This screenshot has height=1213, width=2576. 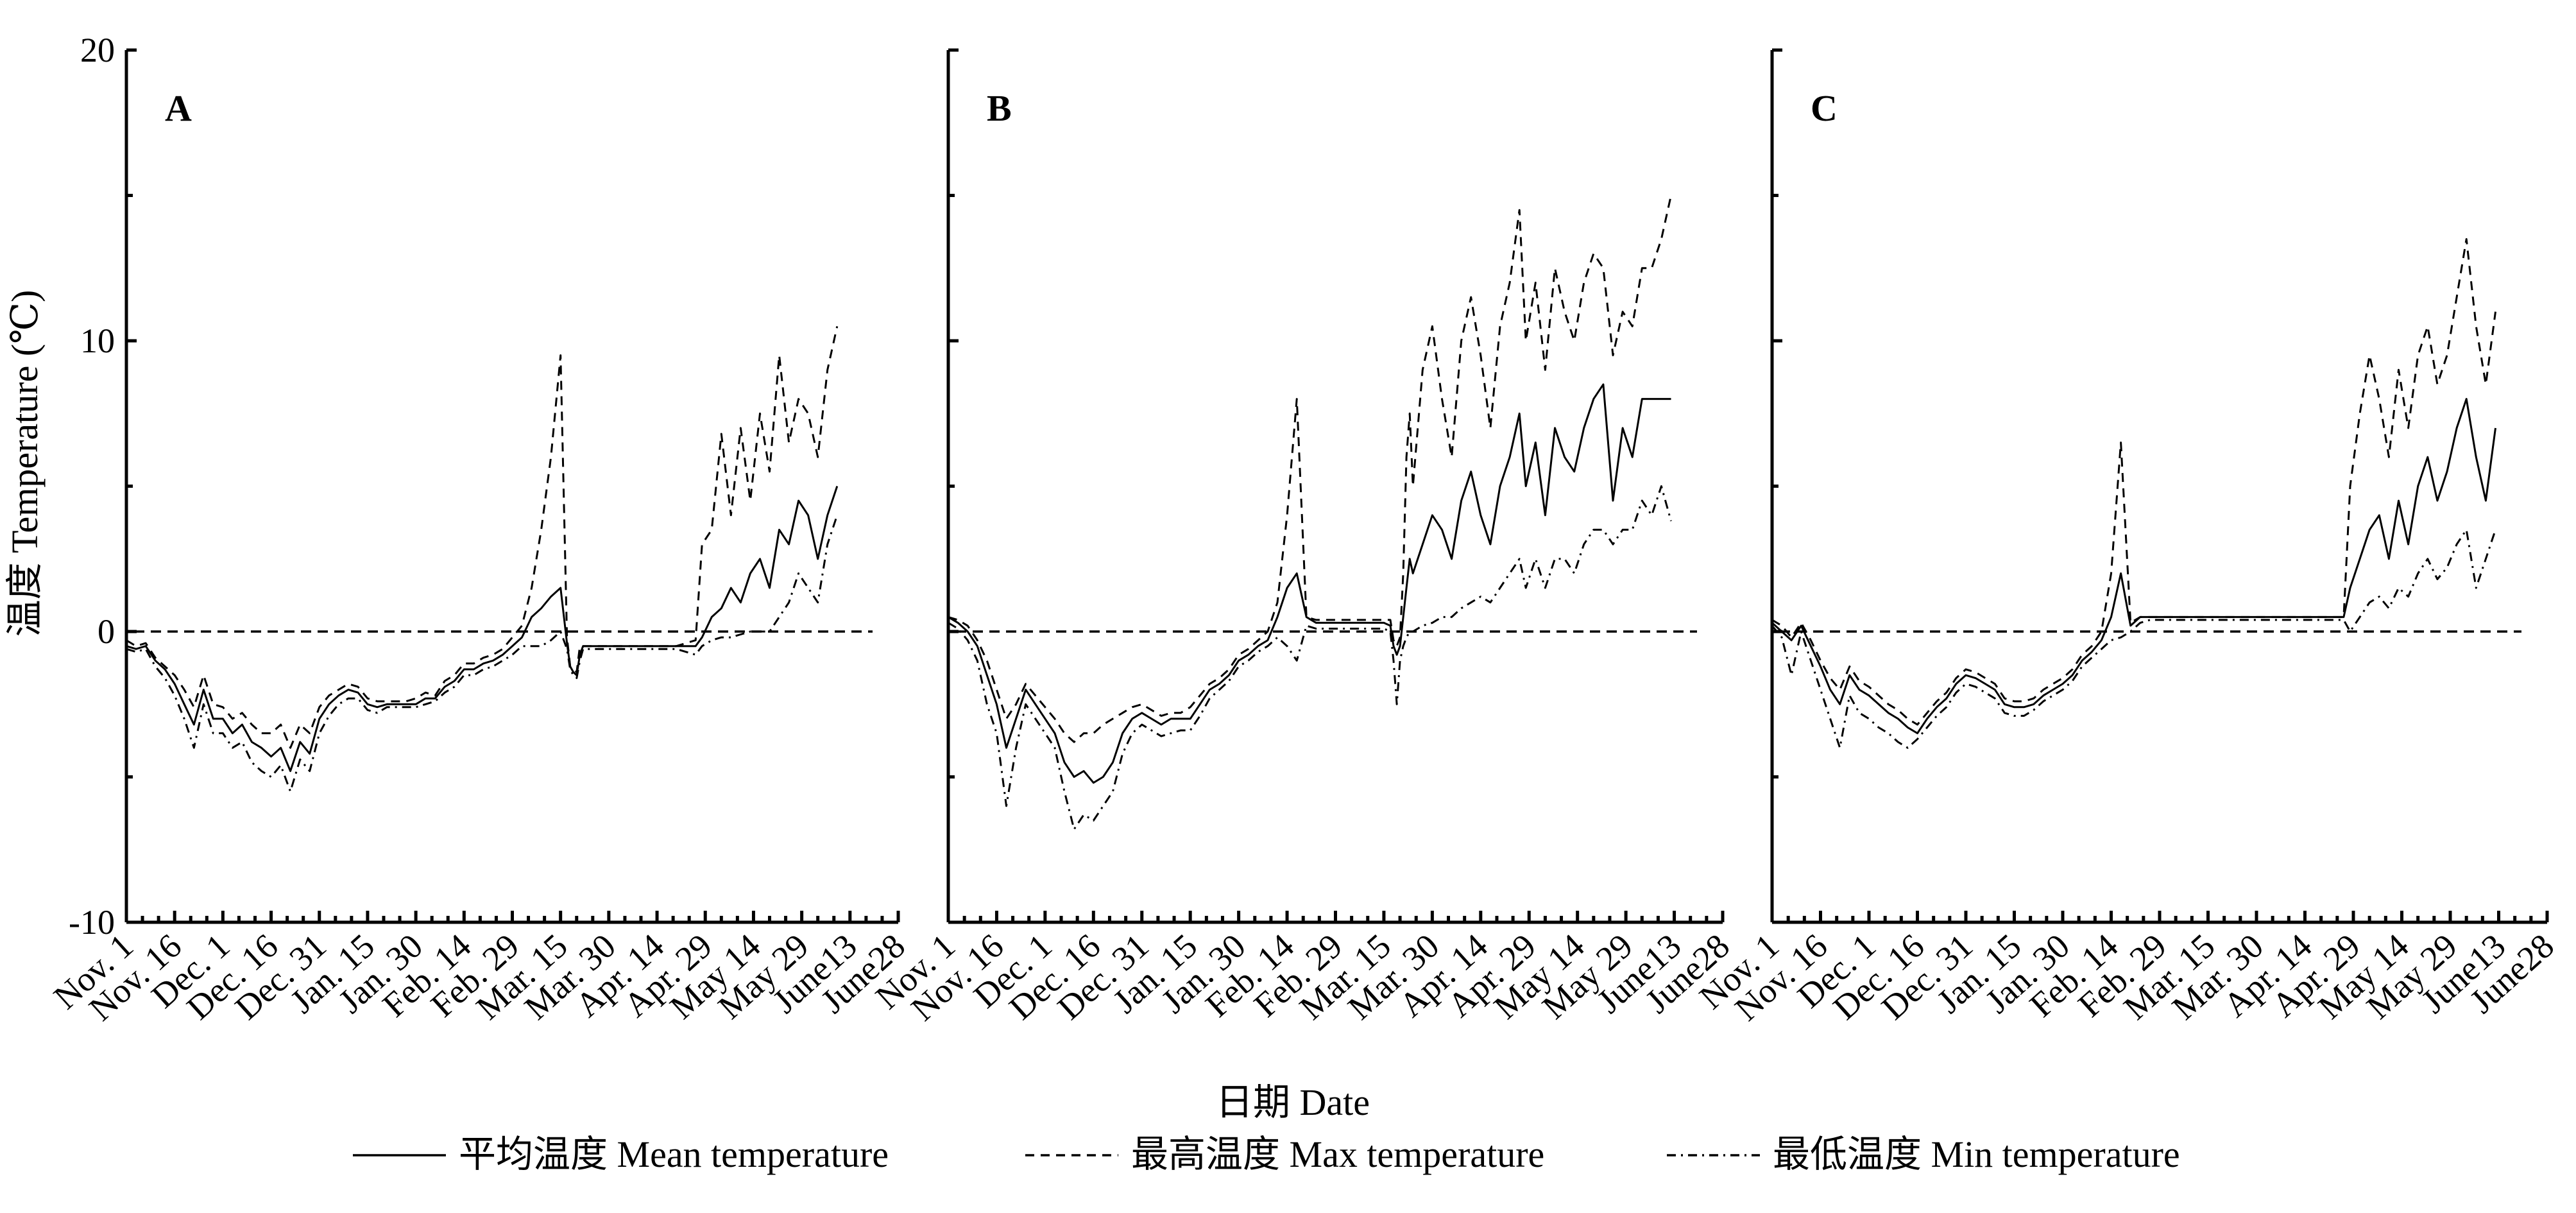 I want to click on x-axis-title: 日期 Date, so click(x=1293, y=1102).